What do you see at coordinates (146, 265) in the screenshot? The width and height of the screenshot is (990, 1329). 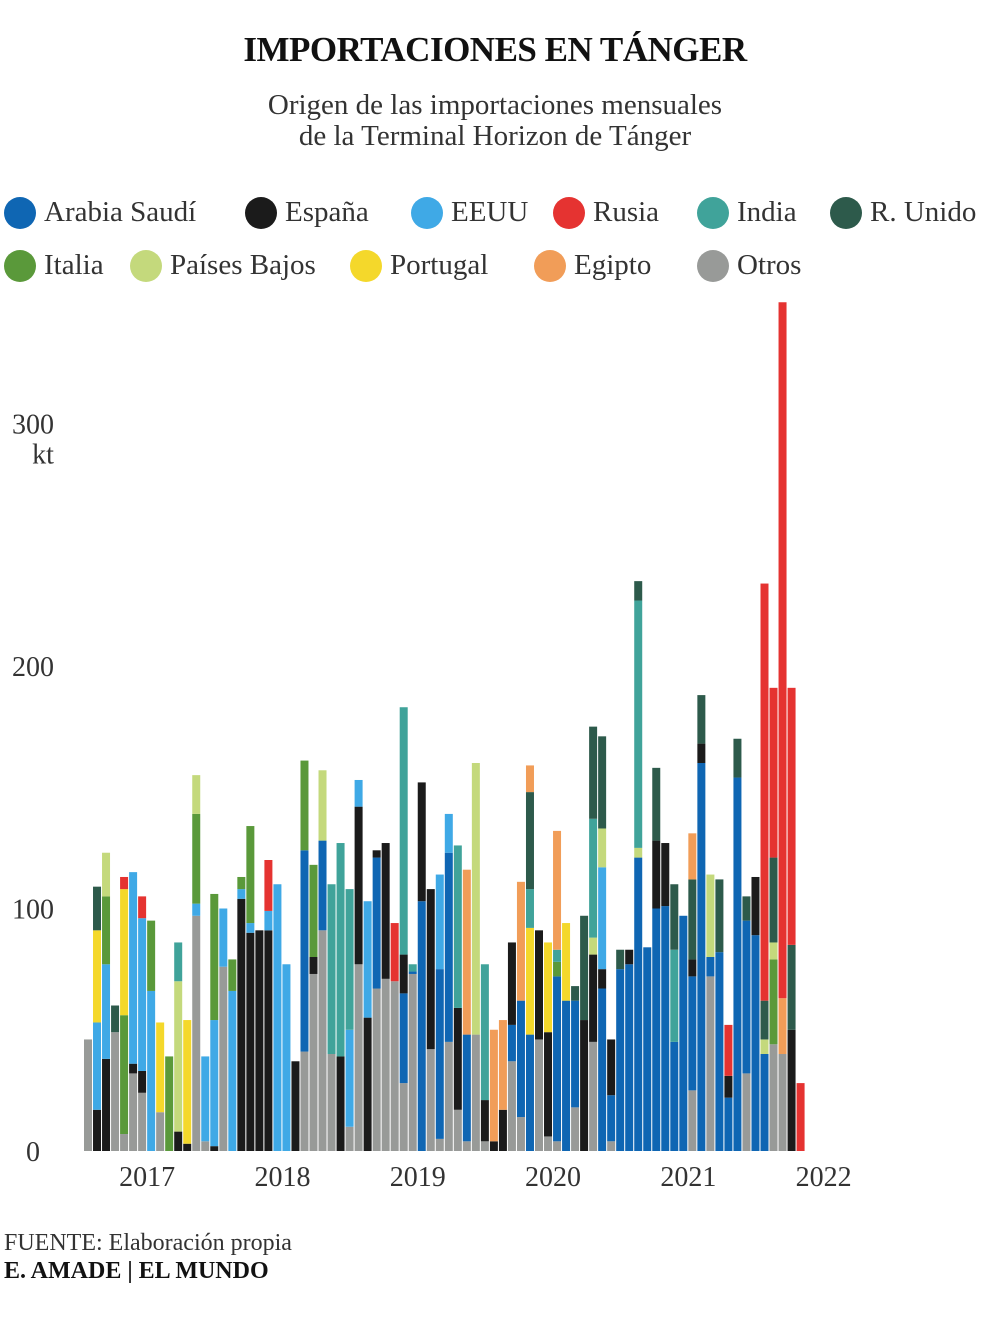 I see `legend-dot-paises-bajos` at bounding box center [146, 265].